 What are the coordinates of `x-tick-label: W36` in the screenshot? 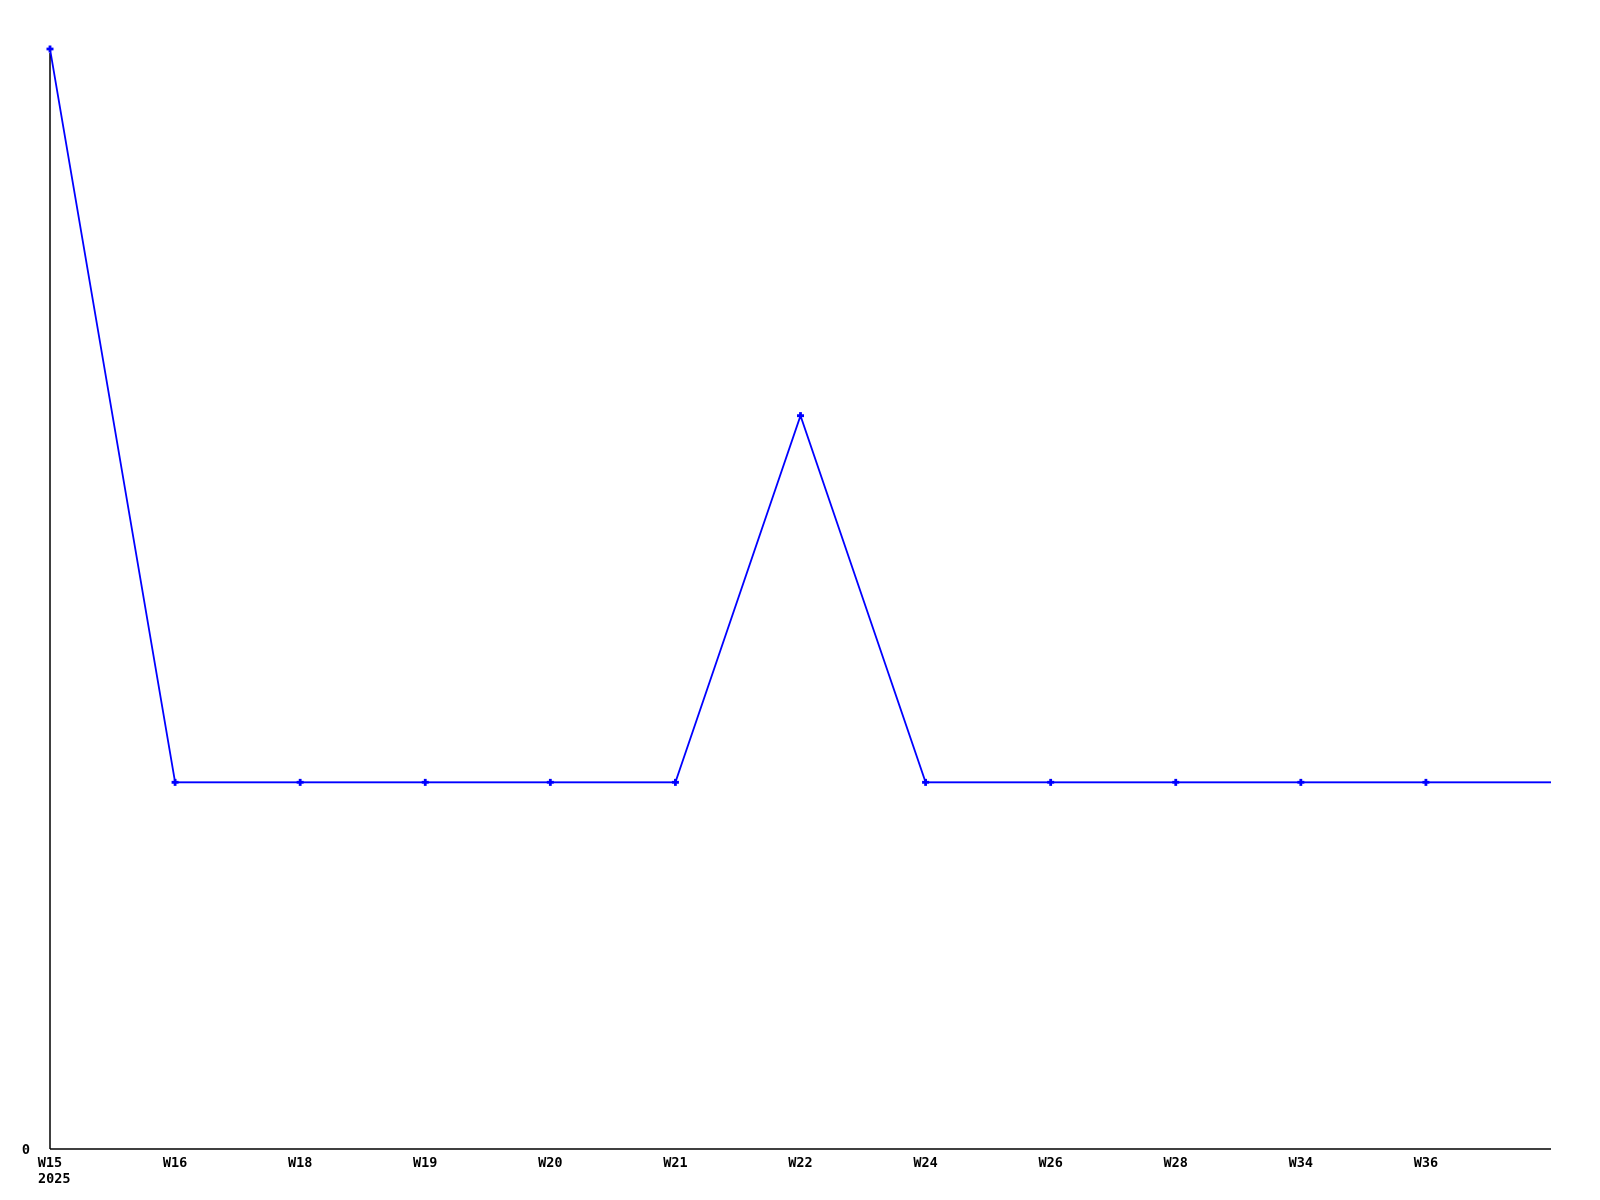 It's located at (1426, 1163).